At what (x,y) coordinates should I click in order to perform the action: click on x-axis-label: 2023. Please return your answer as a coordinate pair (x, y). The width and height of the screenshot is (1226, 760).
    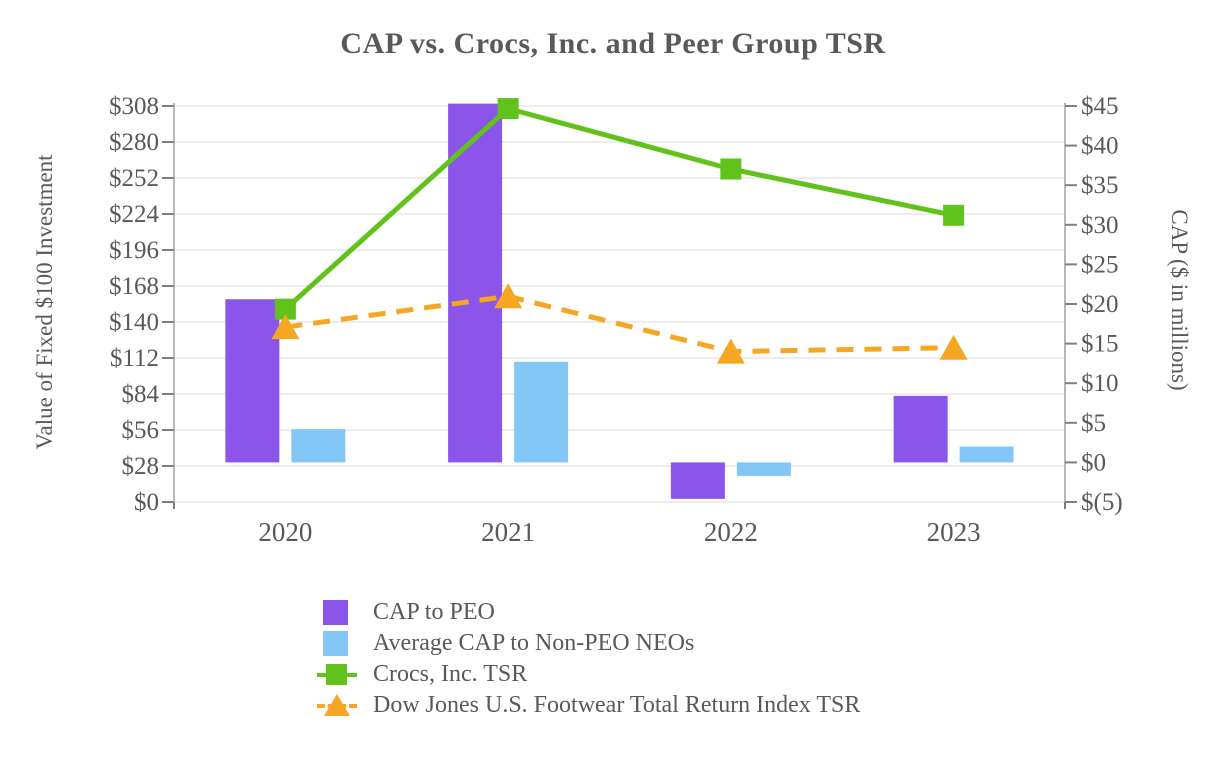
    Looking at the image, I should click on (954, 532).